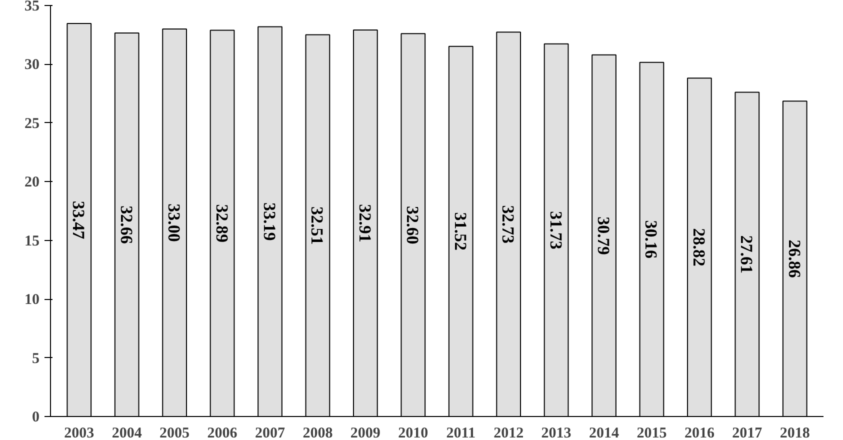  Describe the element at coordinates (604, 433) in the screenshot. I see `x-tick-label: 2014` at that location.